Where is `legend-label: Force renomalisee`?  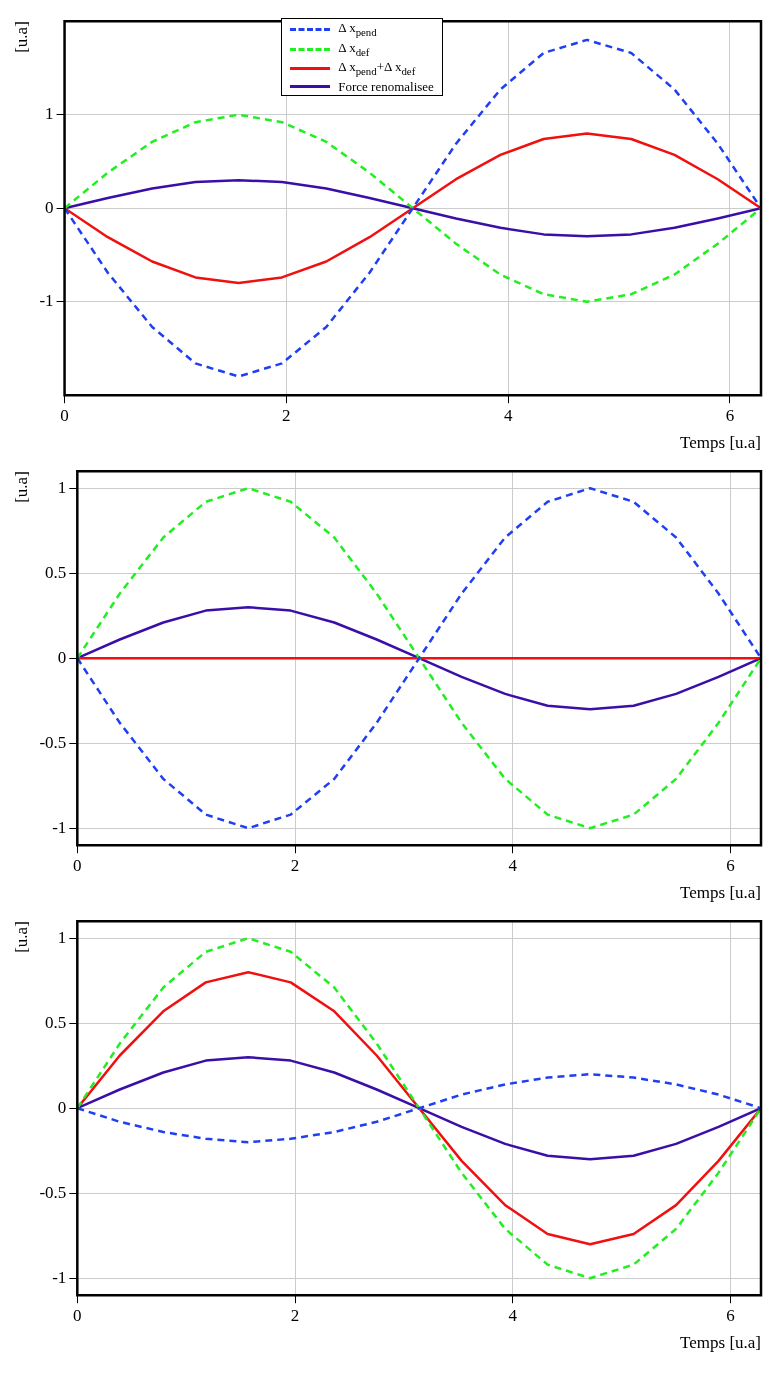 legend-label: Force renomalisee is located at coordinates (386, 86).